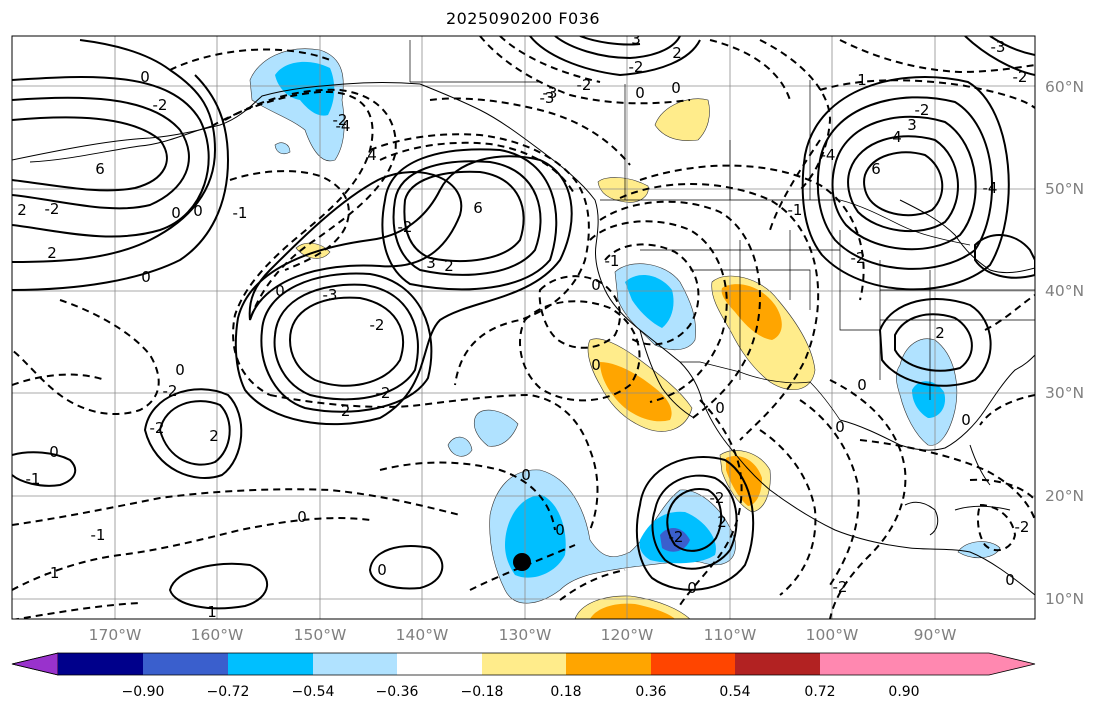 This screenshot has height=712, width=1105. What do you see at coordinates (904, 692) in the screenshot?
I see `colorbar-tick-label: 0.90` at bounding box center [904, 692].